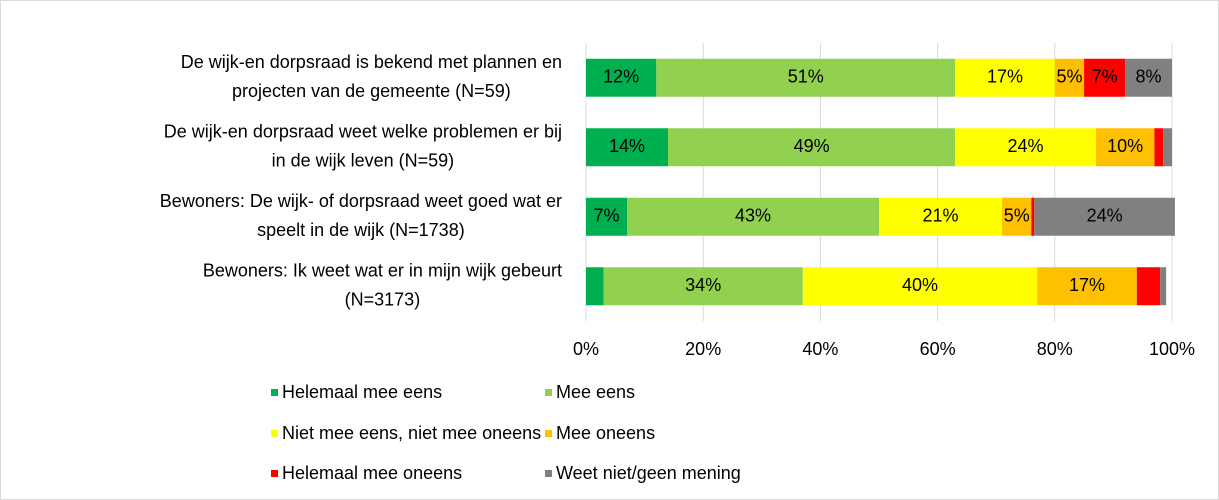 The width and height of the screenshot is (1219, 500). Describe the element at coordinates (371, 91) in the screenshot. I see `category-label: projecten van de gemeente (N=59)` at that location.